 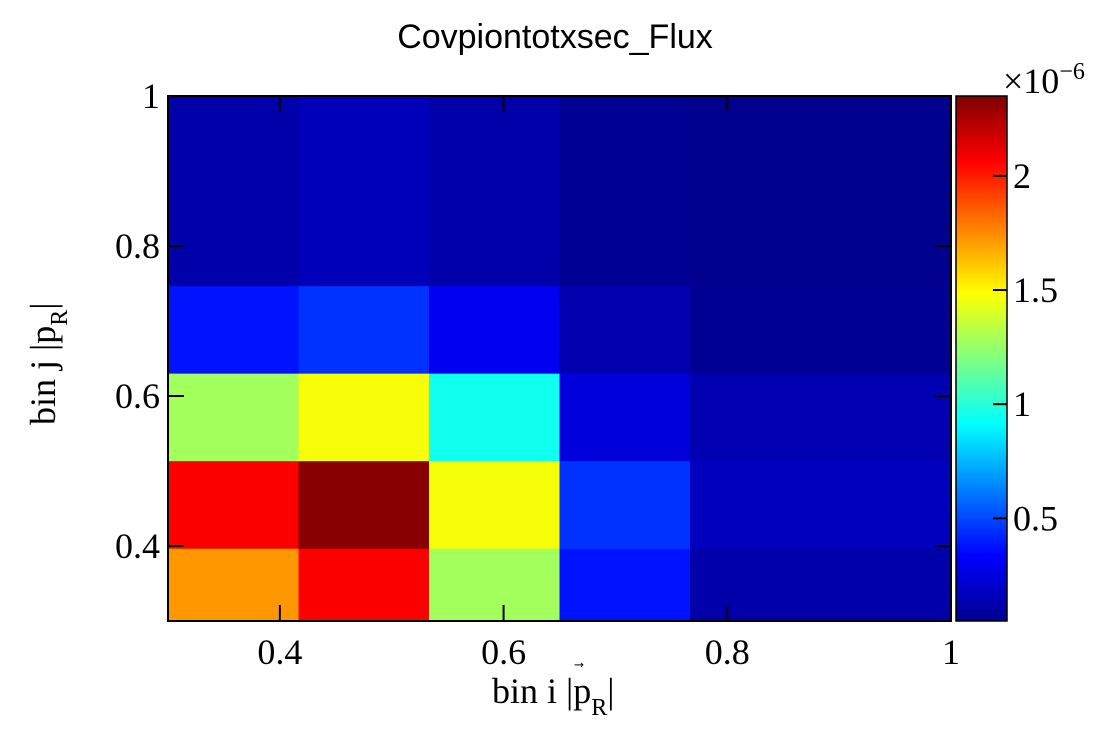 What do you see at coordinates (137, 396) in the screenshot?
I see `y-tick-label: 0.6` at bounding box center [137, 396].